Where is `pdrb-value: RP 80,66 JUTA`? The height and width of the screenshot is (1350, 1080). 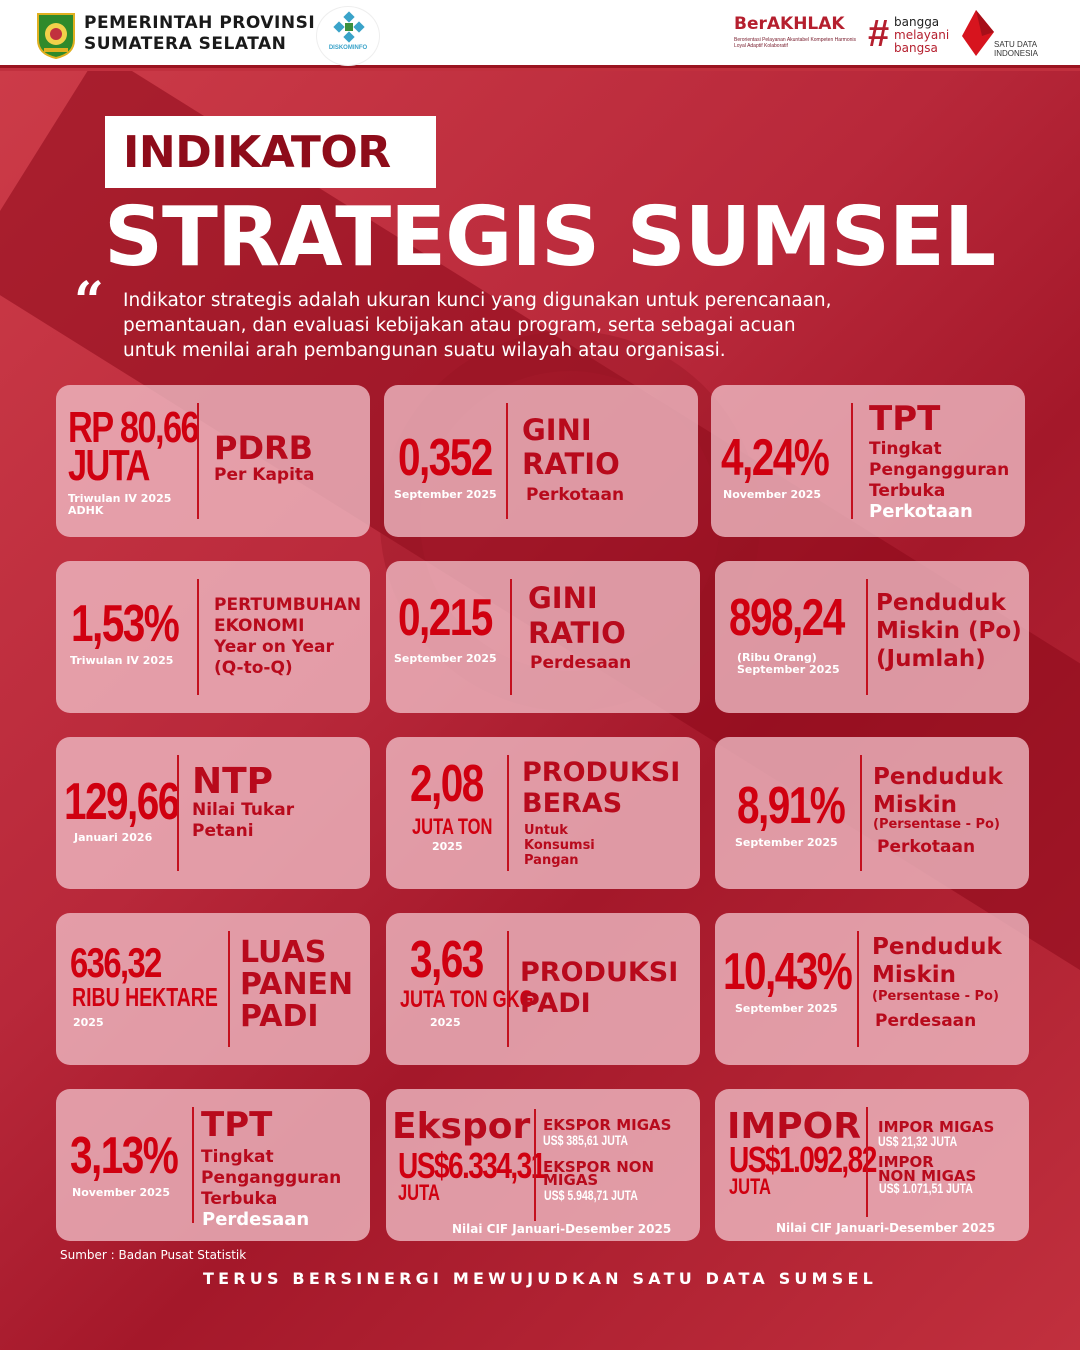 pdrb-value: RP 80,66 JUTA is located at coordinates (134, 445).